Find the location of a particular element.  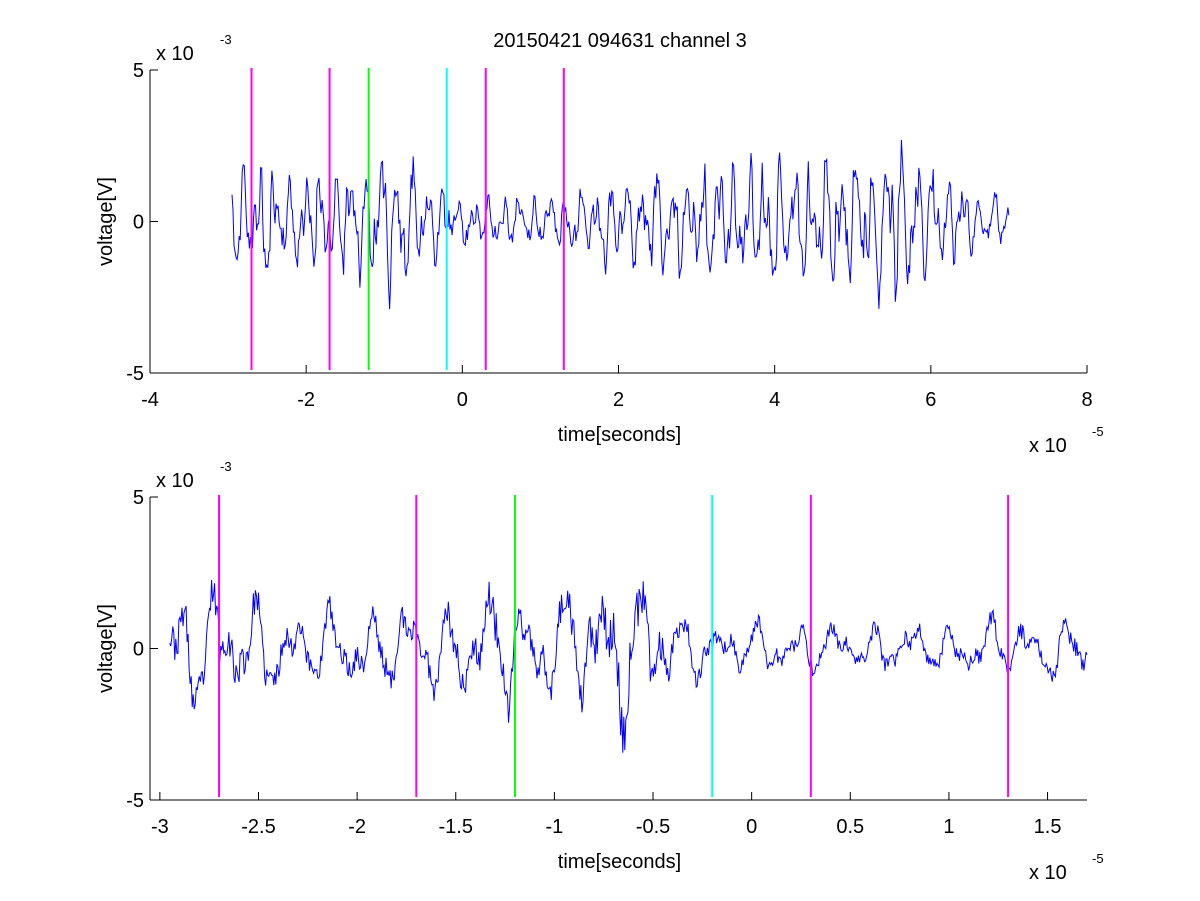

x-tick-label: 2 is located at coordinates (618, 400).